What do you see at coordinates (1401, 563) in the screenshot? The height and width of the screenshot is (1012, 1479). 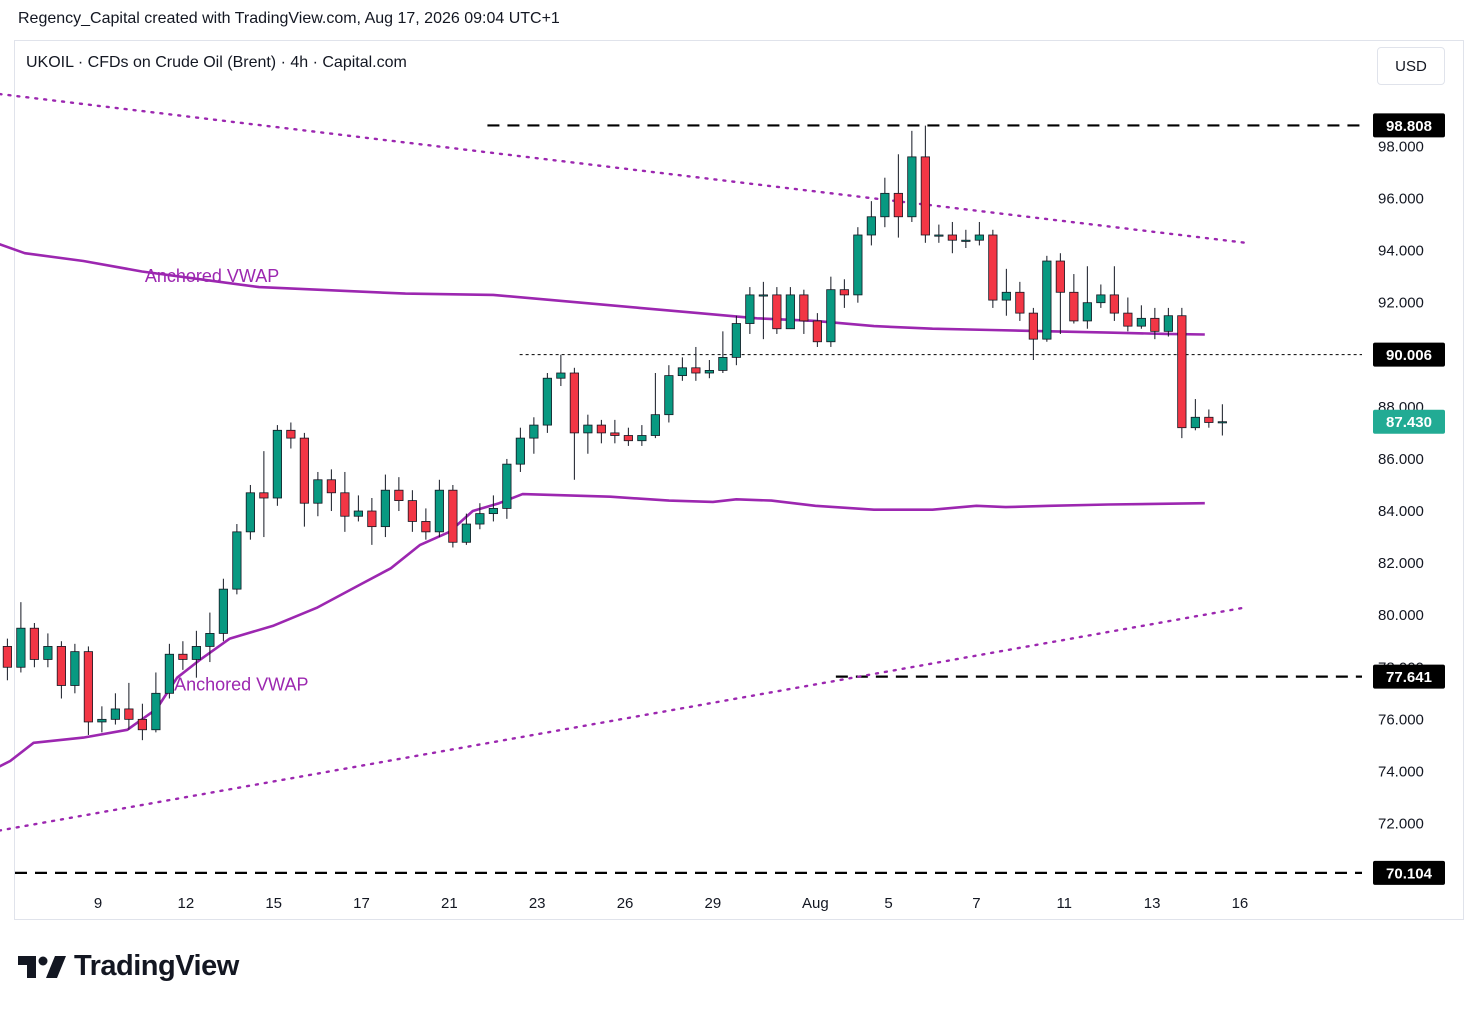 I see `price-axis-tick-label: 82.000` at bounding box center [1401, 563].